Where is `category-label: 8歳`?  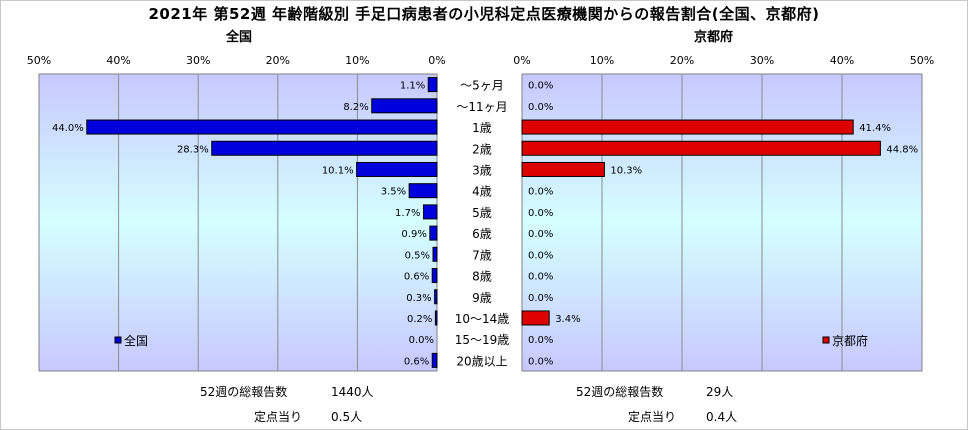 category-label: 8歳 is located at coordinates (482, 277).